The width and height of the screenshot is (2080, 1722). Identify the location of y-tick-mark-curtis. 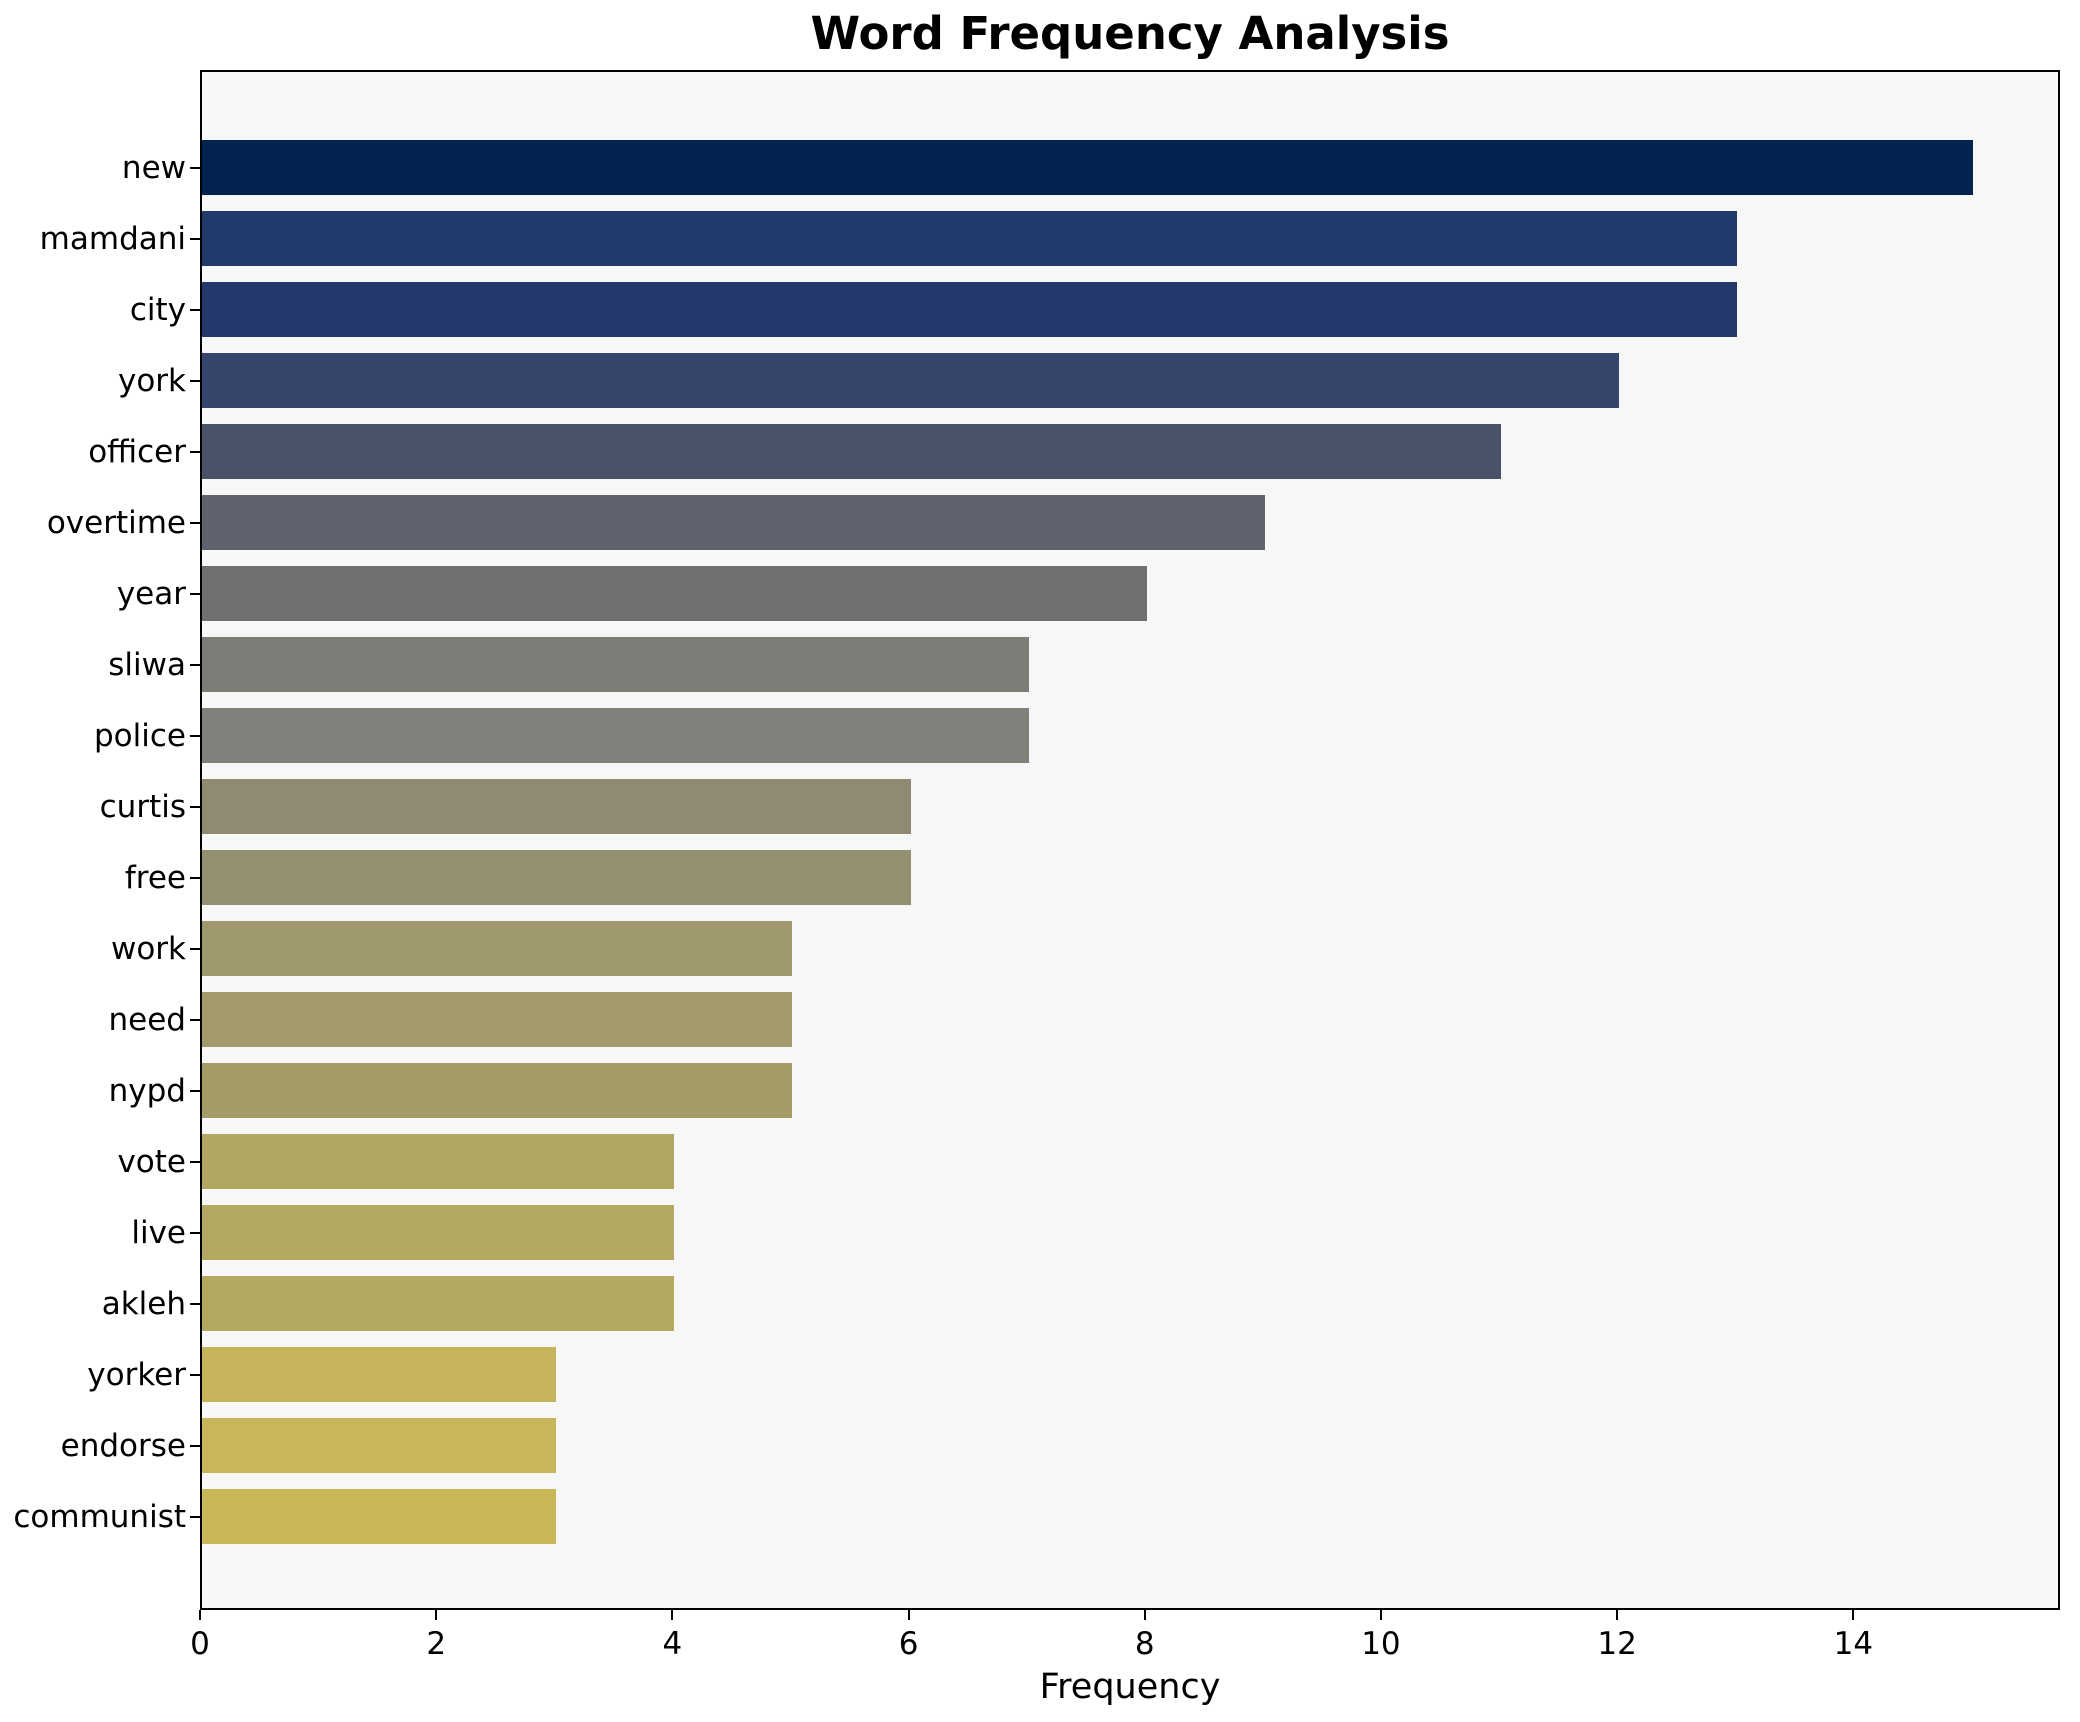
(195, 806).